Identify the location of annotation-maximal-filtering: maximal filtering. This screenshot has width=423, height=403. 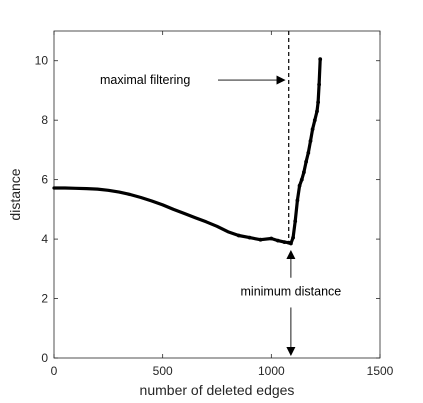
(145, 80).